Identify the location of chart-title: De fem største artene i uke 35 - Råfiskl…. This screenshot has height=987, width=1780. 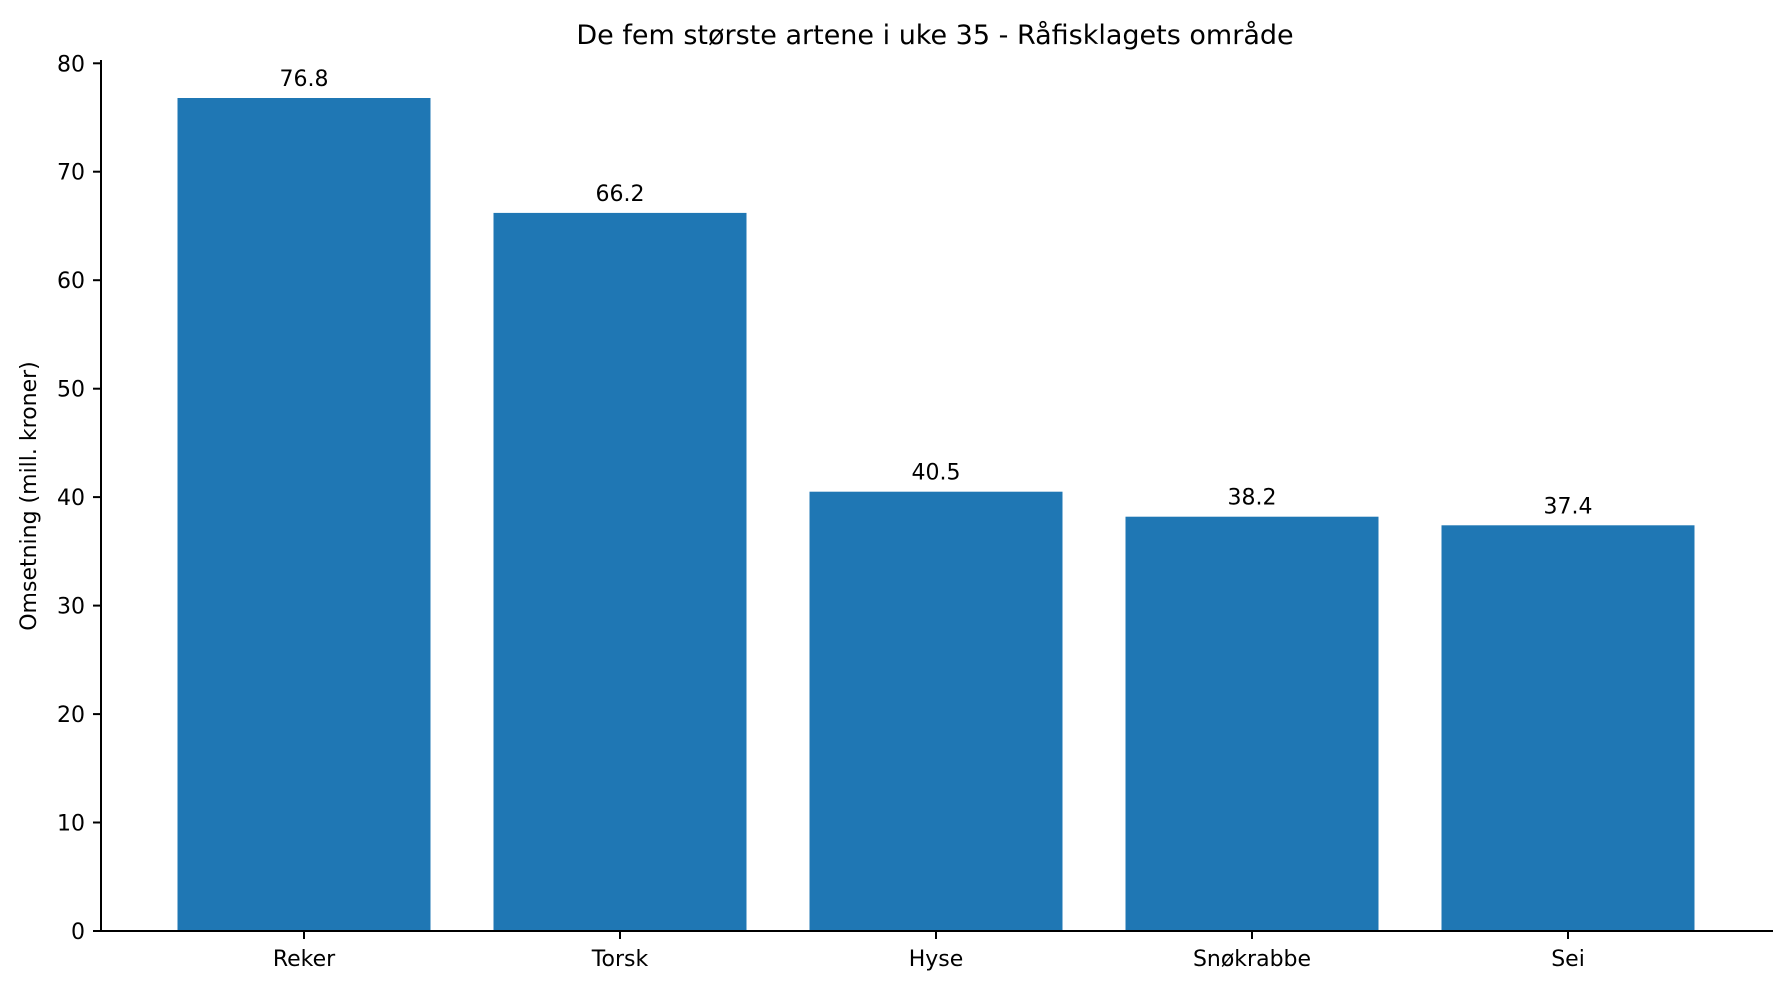
(934, 35).